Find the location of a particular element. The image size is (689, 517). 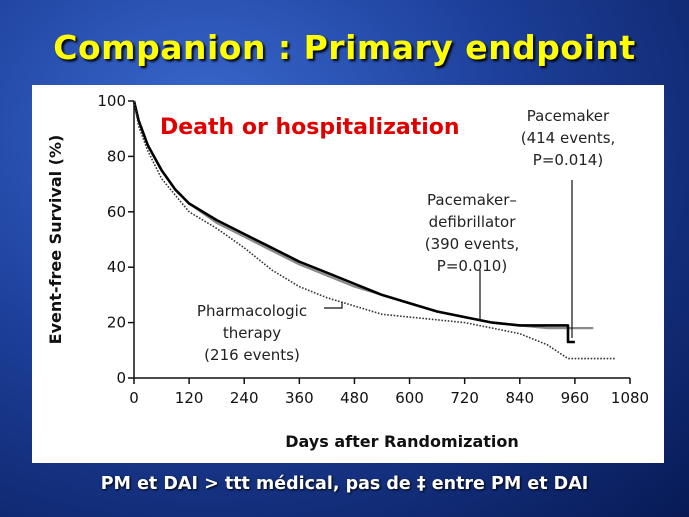

x-tick-label: 240 is located at coordinates (244, 398).